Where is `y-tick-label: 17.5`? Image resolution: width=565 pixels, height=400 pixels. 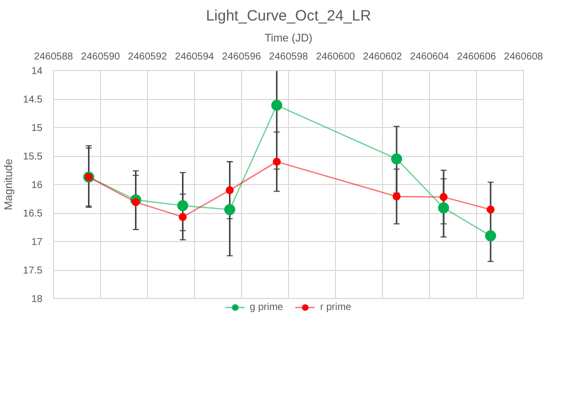
y-tick-label: 17.5 is located at coordinates (33, 271).